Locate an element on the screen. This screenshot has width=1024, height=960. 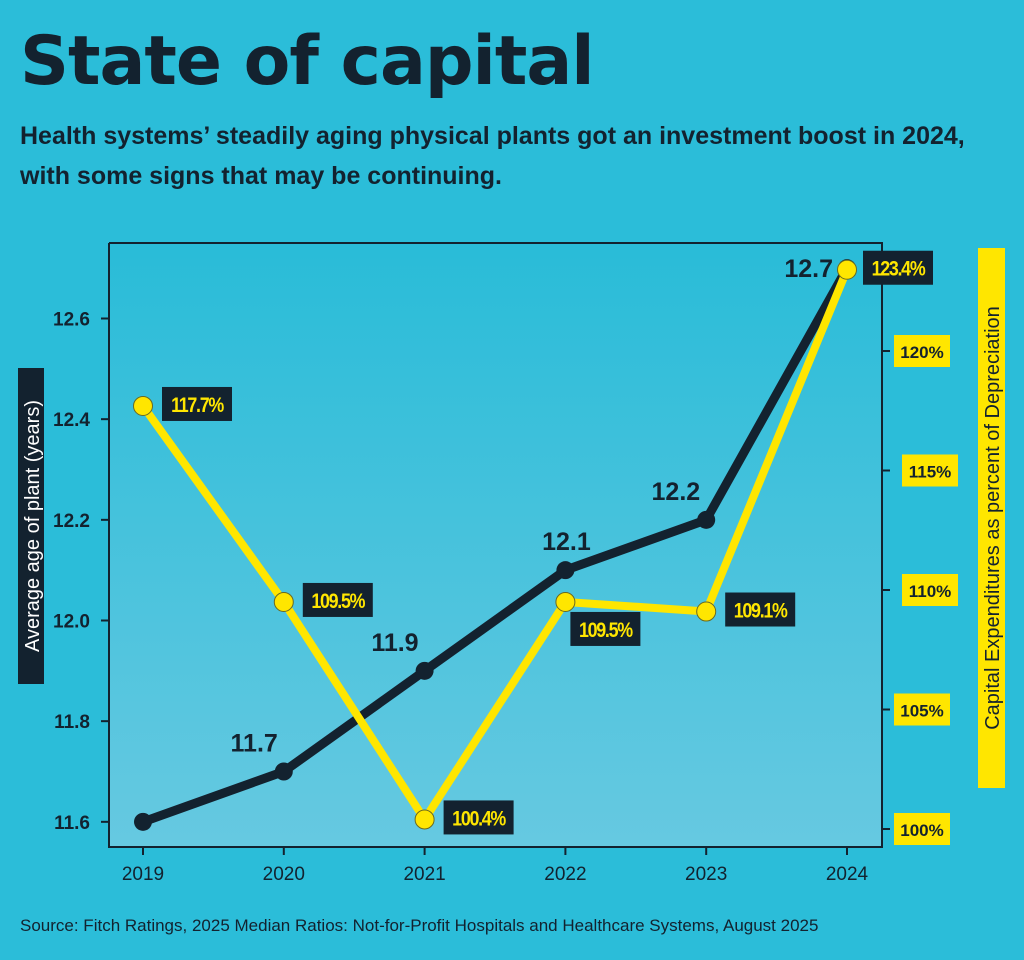
x-tick-label: 2024 is located at coordinates (847, 874).